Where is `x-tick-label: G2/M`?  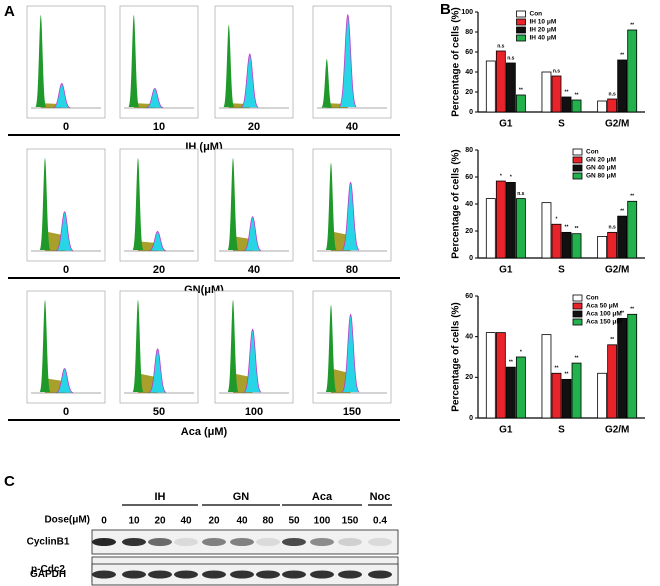
x-tick-label: G2/M is located at coordinates (617, 430).